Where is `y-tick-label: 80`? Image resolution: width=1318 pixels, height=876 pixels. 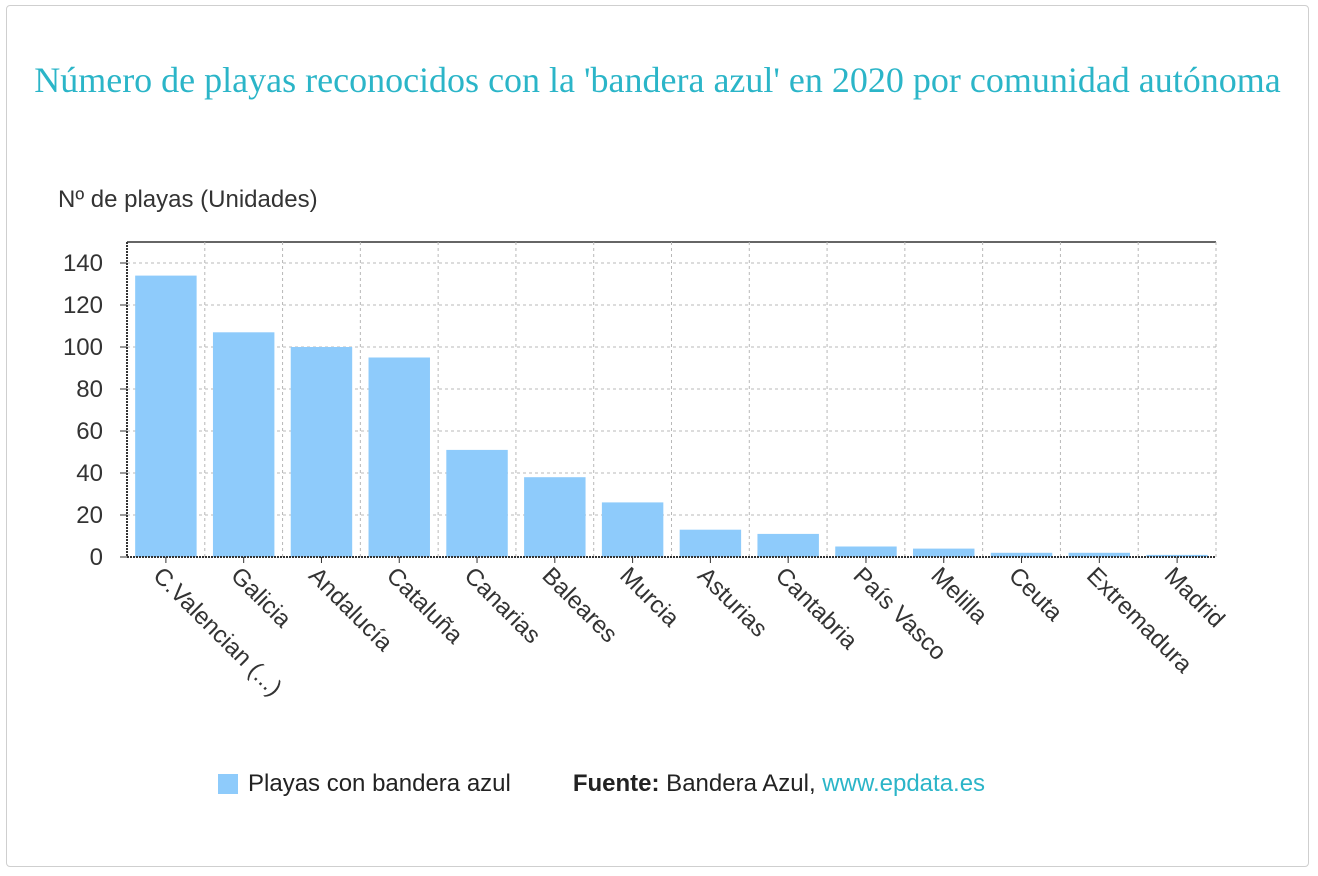
y-tick-label: 80 is located at coordinates (89, 389).